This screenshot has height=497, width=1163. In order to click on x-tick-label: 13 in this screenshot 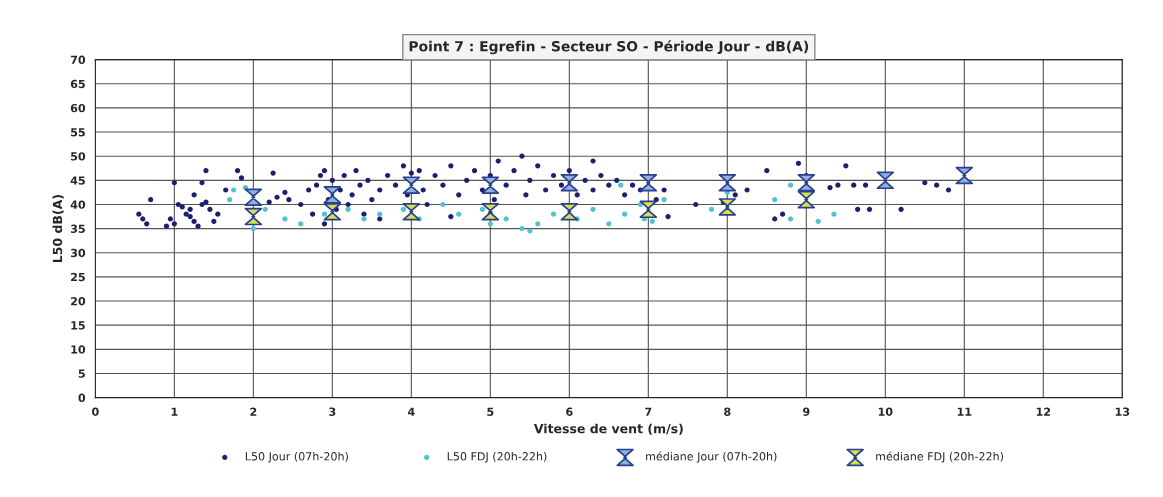, I will do `click(1122, 411)`.